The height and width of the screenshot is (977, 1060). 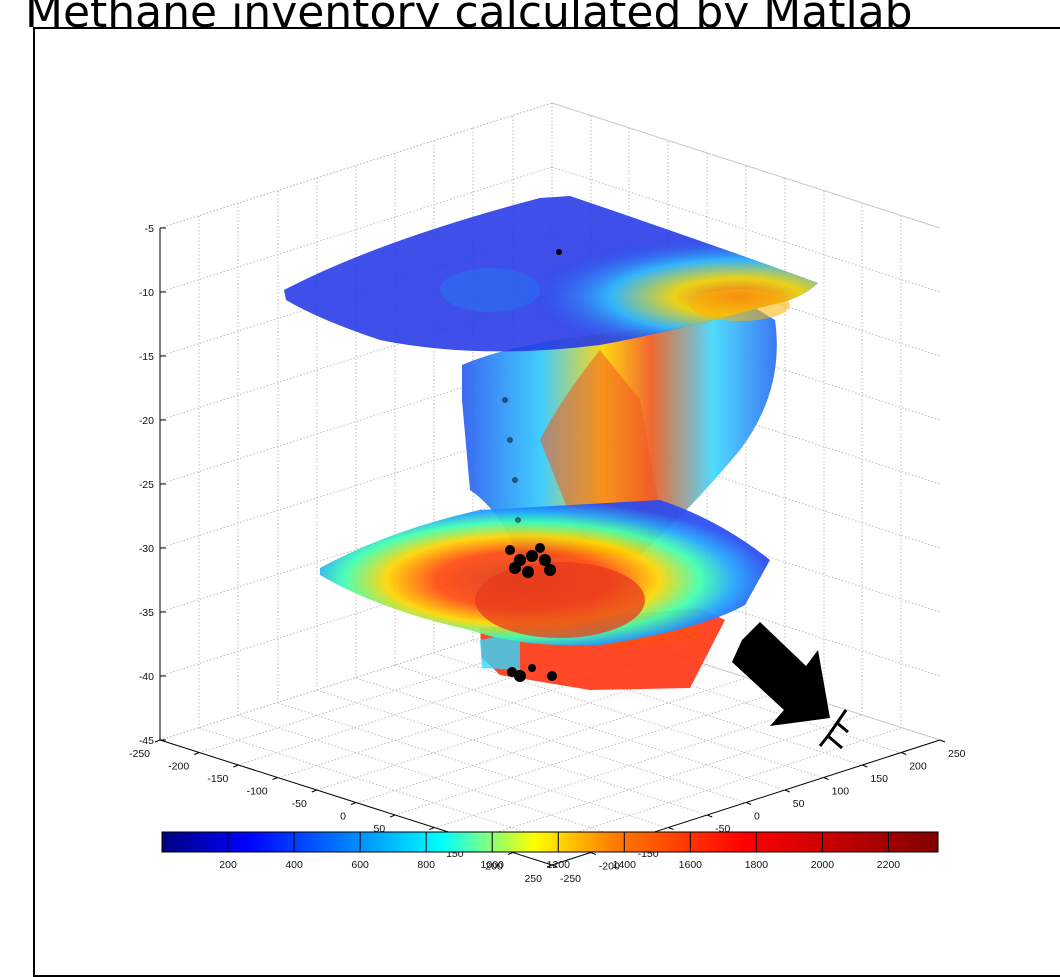 I want to click on y-tick-label: 250, so click(x=957, y=754).